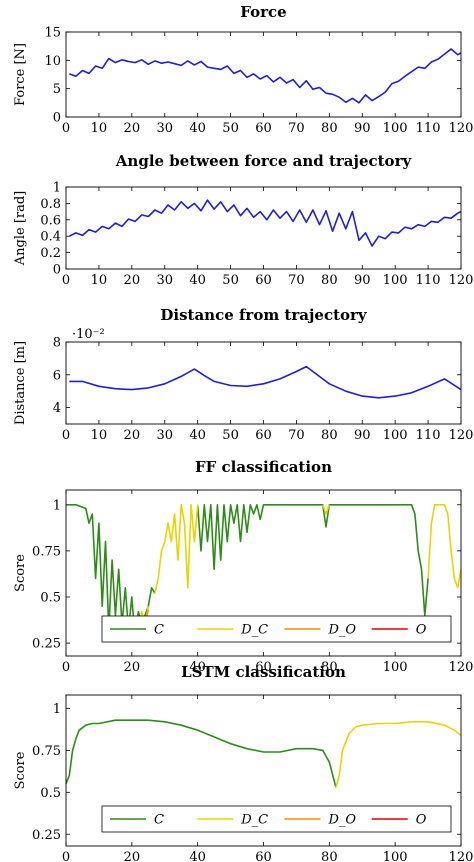 This screenshot has width=474, height=862. Describe the element at coordinates (57, 375) in the screenshot. I see `y-tick-label: 6` at that location.